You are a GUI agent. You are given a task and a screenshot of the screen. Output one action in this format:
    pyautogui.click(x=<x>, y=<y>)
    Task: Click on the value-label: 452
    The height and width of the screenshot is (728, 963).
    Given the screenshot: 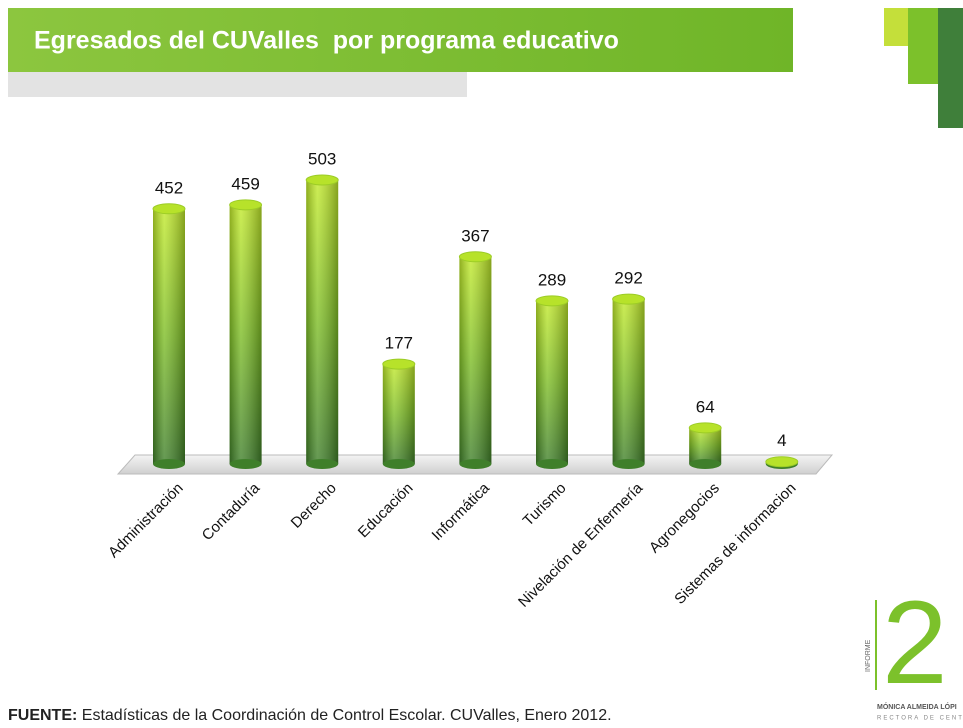 What is the action you would take?
    pyautogui.click(x=169, y=187)
    